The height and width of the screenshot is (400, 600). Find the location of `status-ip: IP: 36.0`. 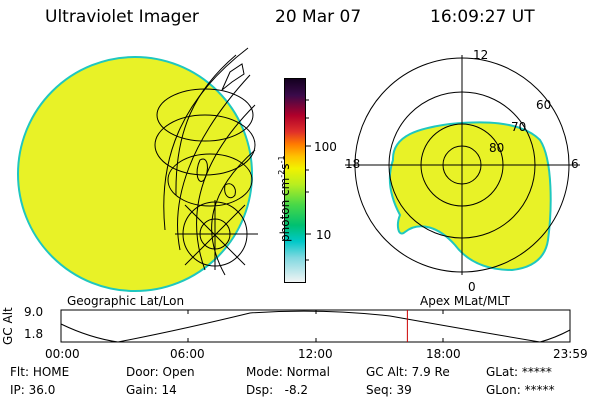

status-ip: IP: 36.0 is located at coordinates (33, 390).